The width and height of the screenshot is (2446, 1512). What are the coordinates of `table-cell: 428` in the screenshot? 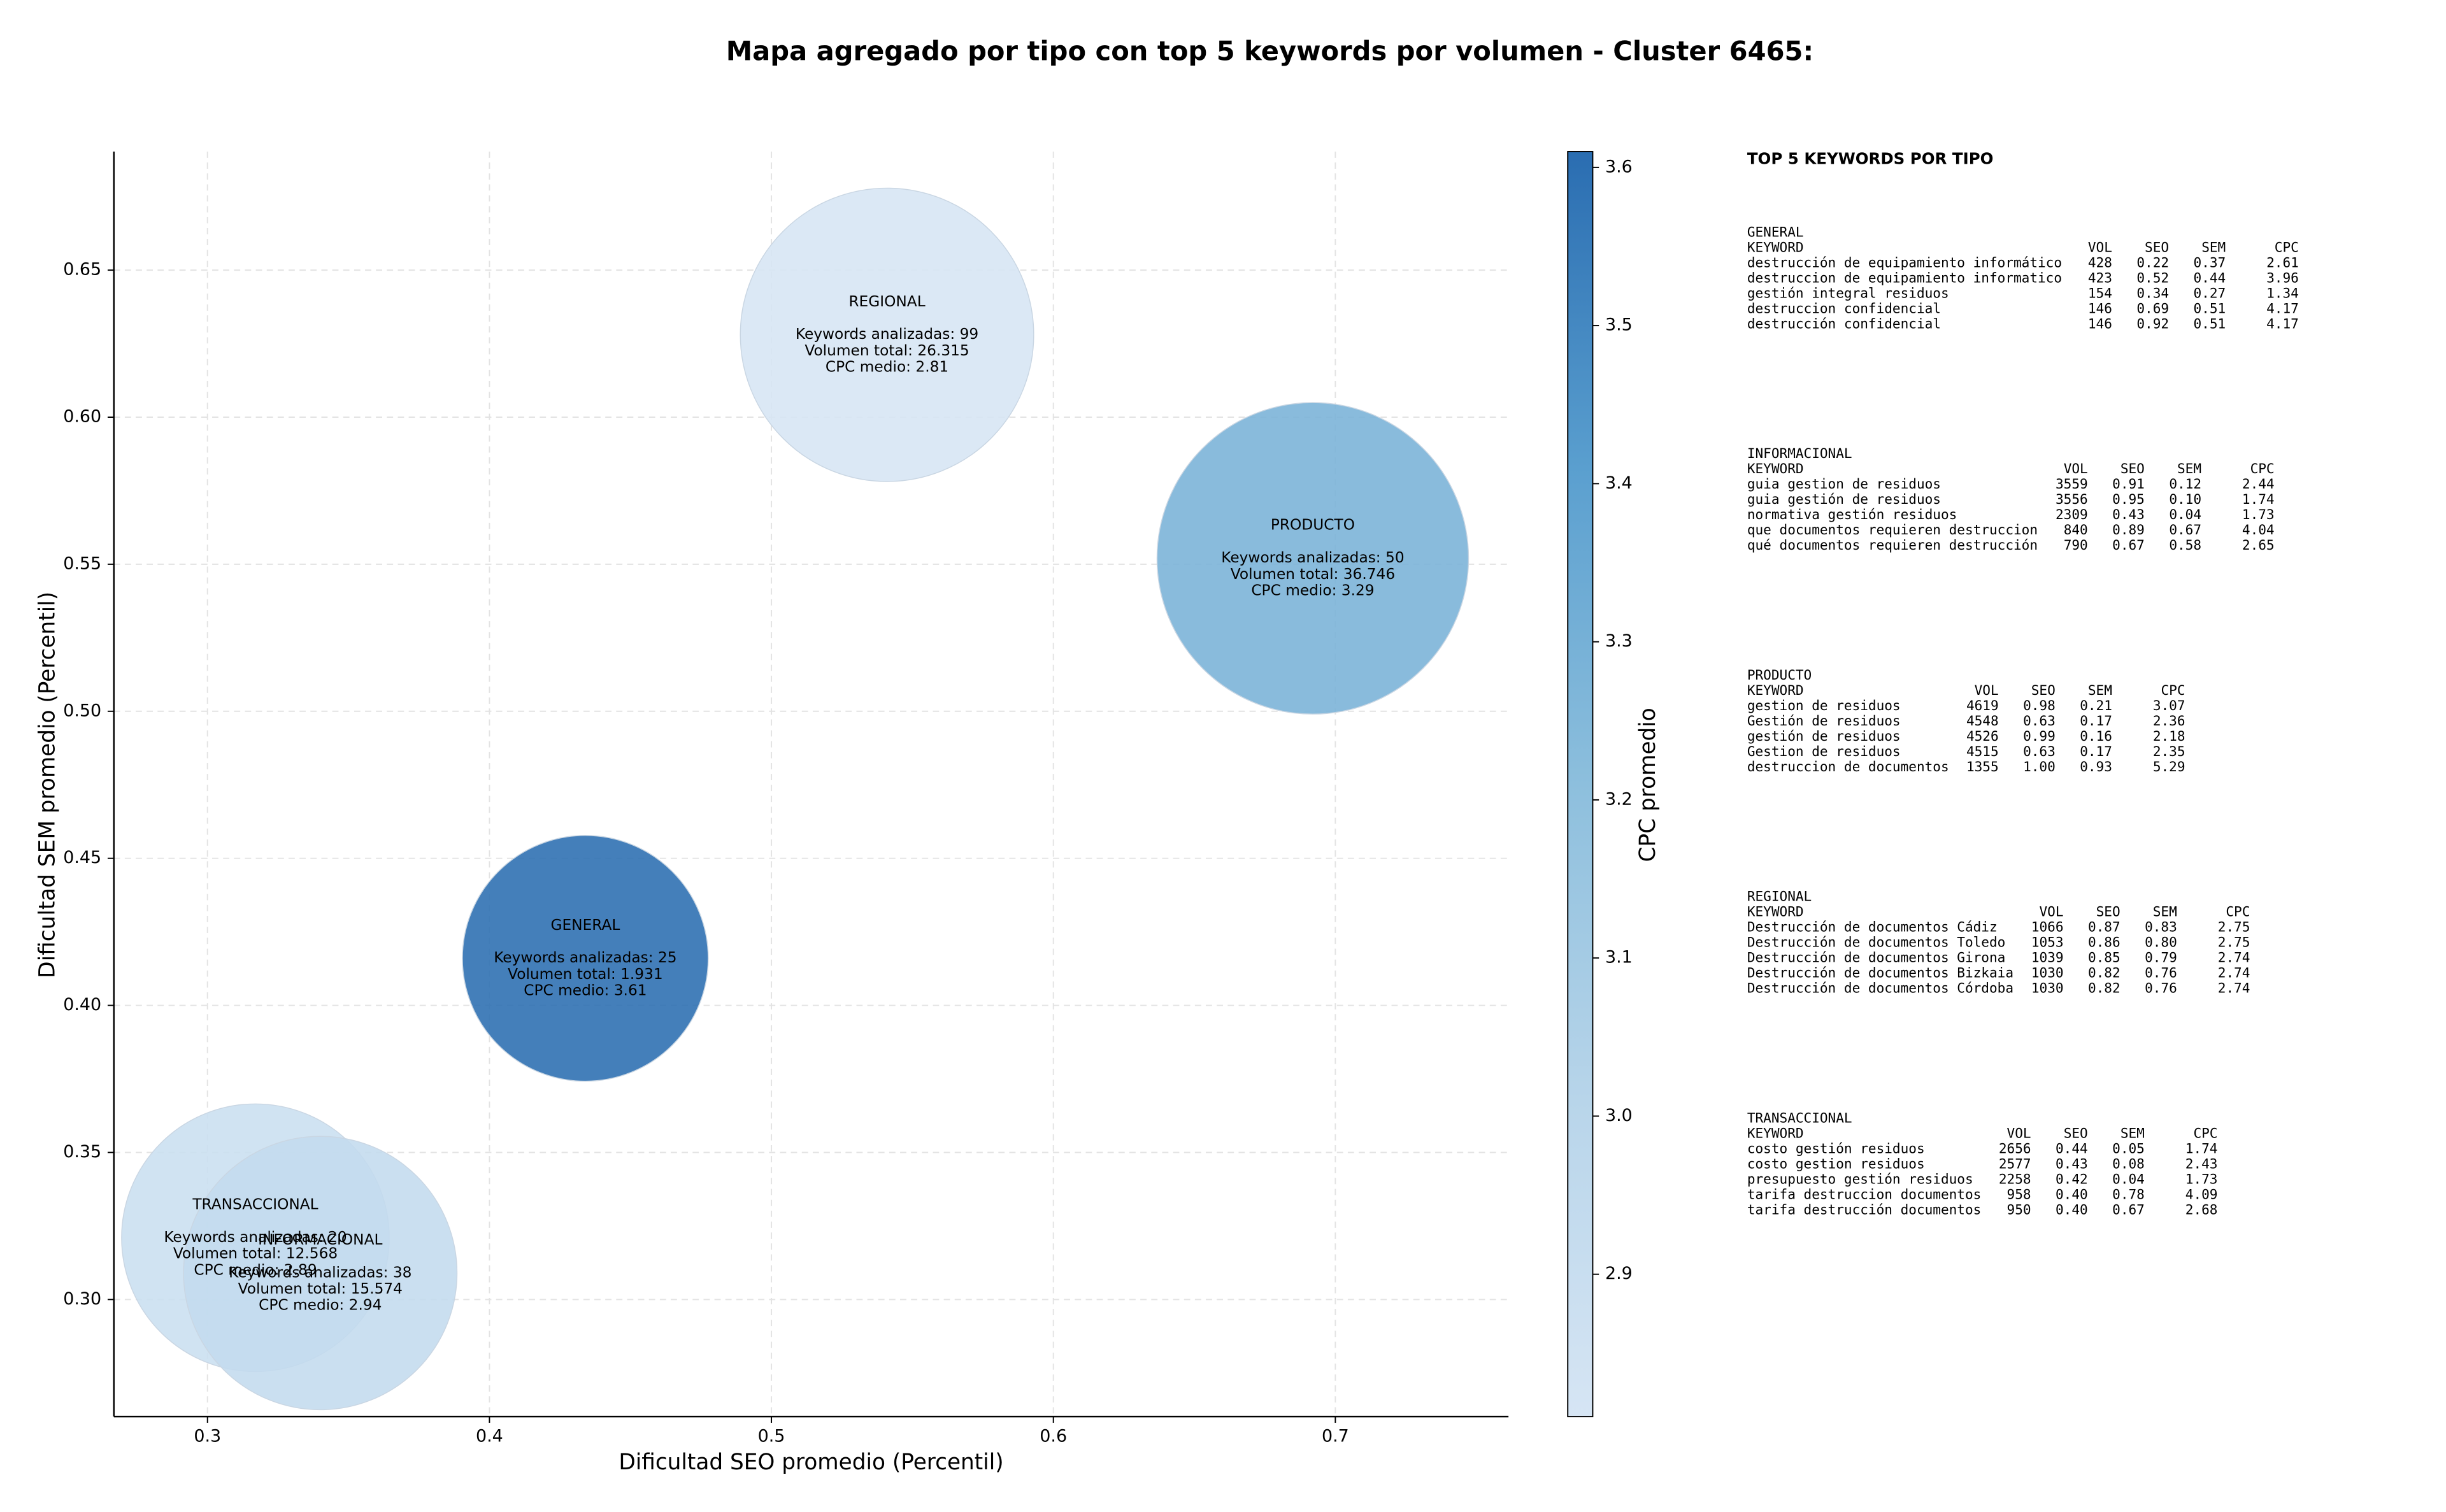 It's located at (2100, 262).